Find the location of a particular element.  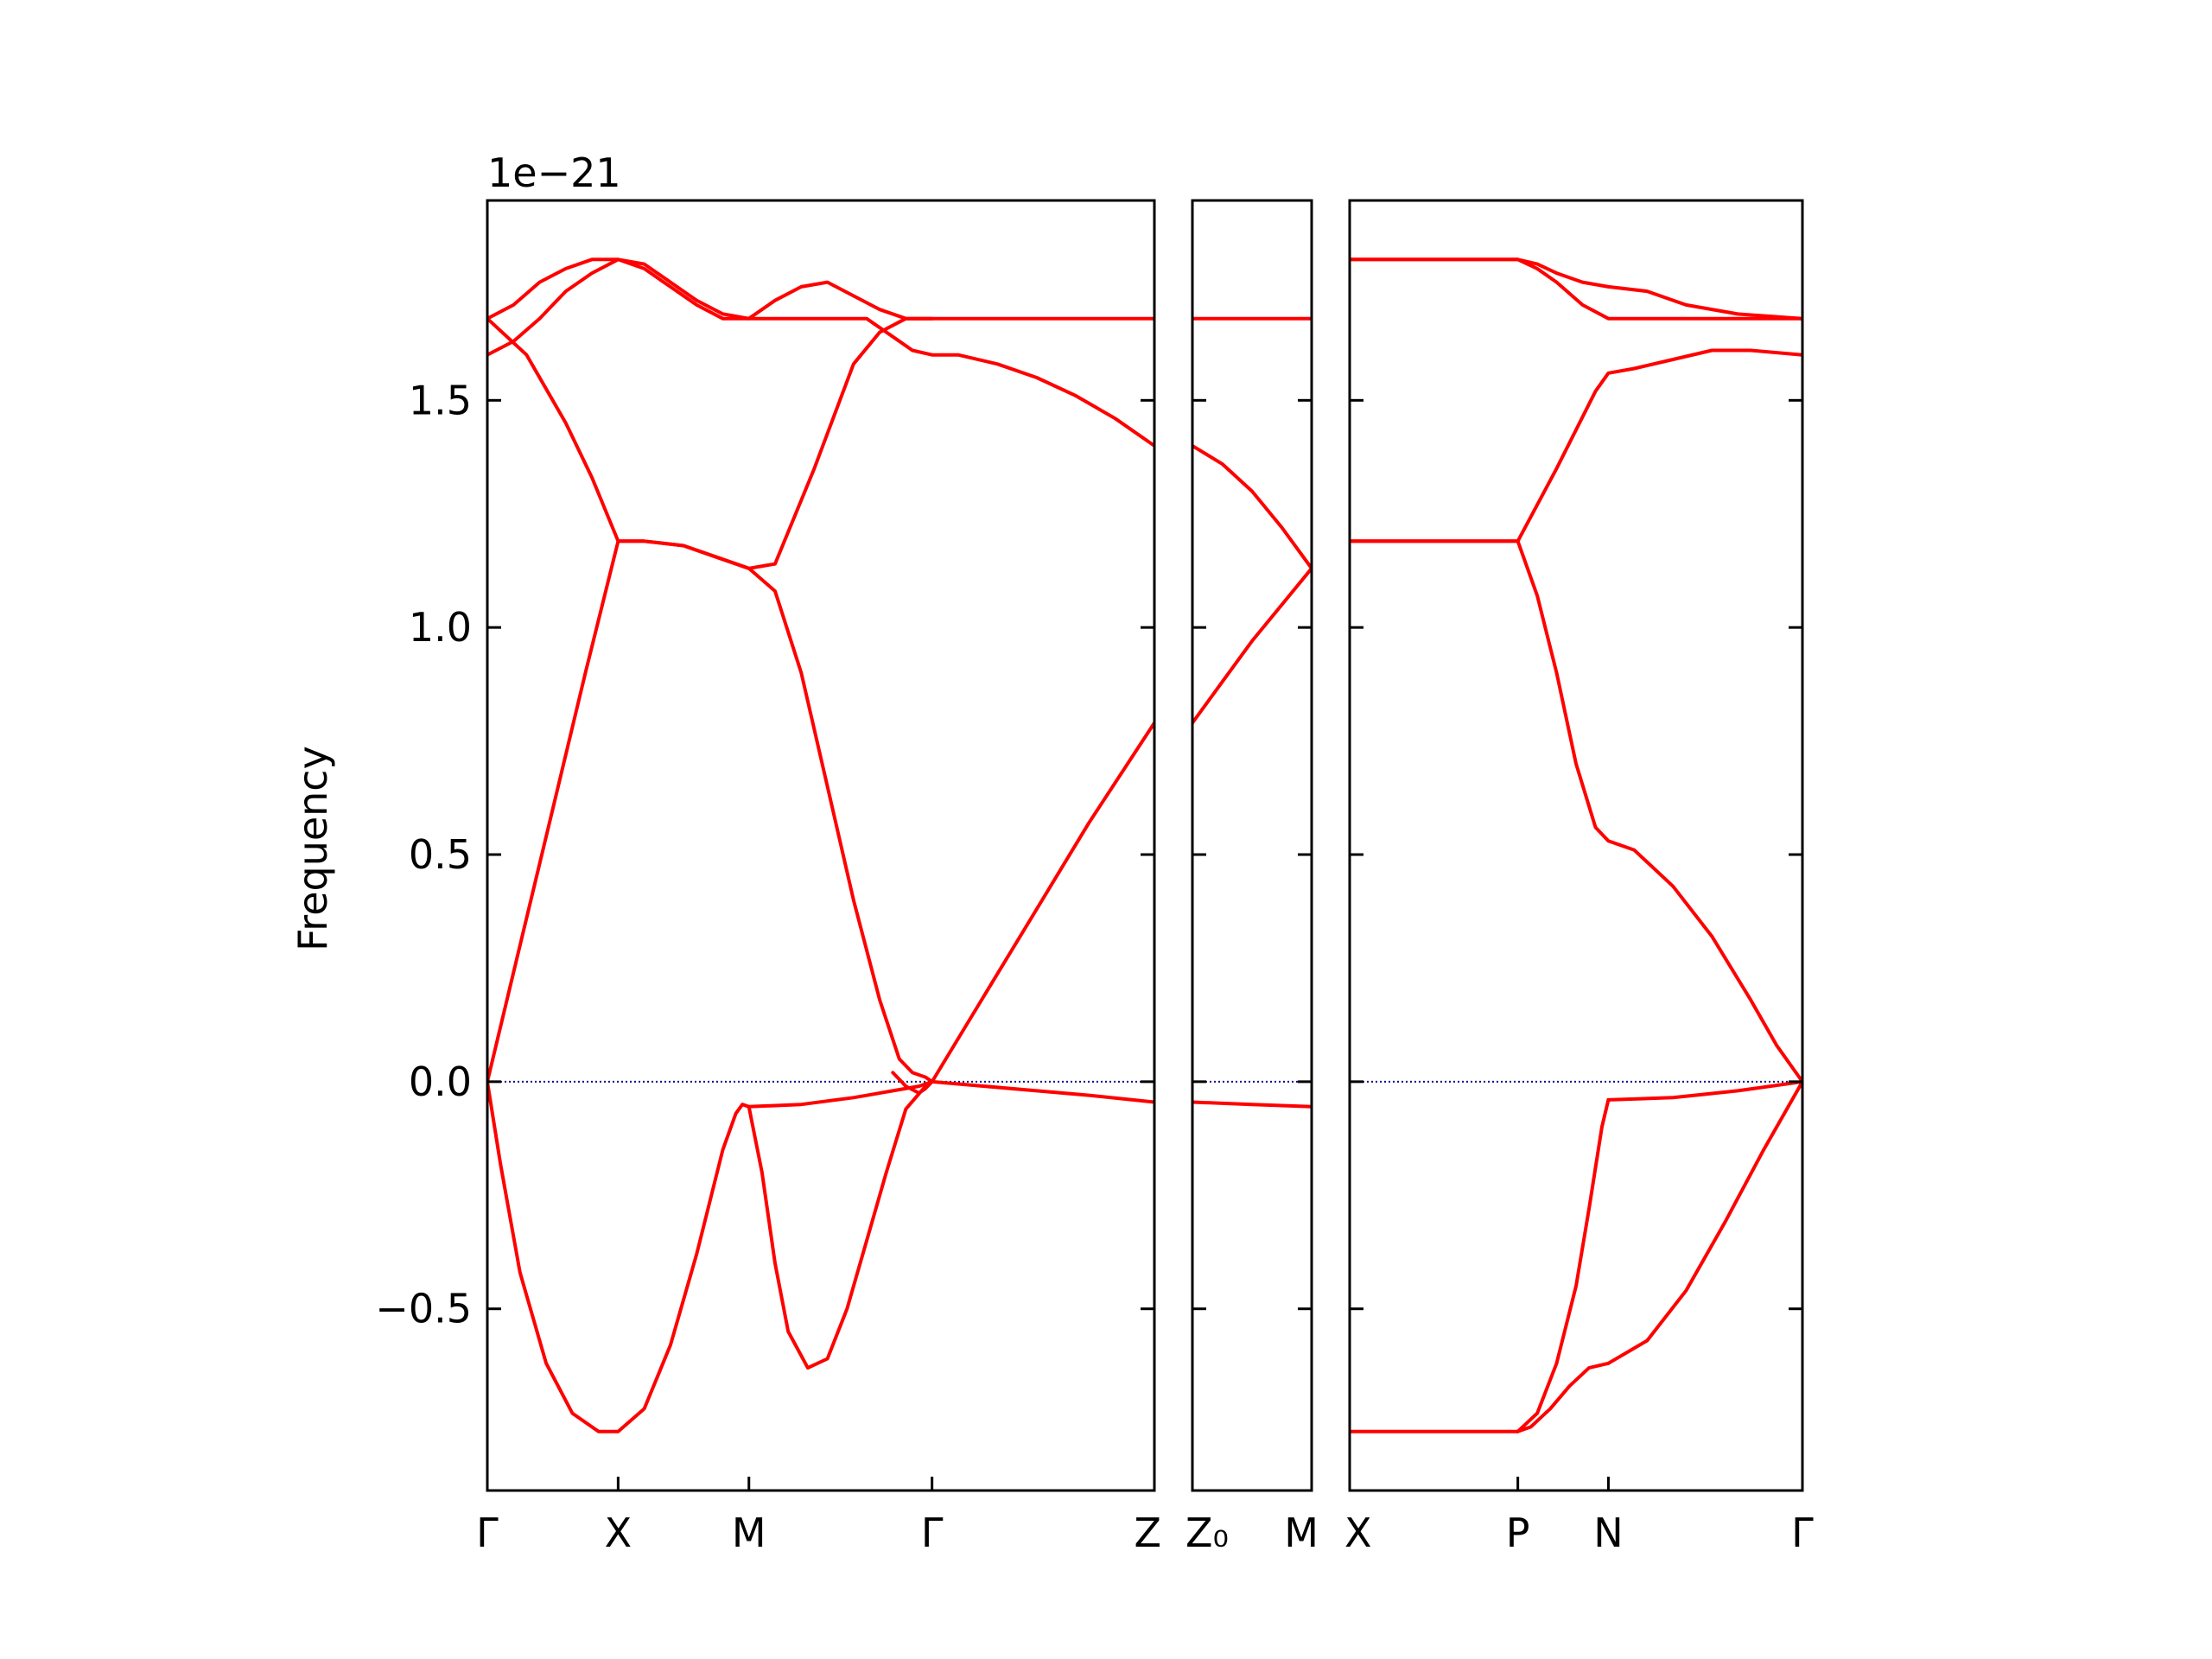

y-tick-label: 1.5 is located at coordinates (440, 400).